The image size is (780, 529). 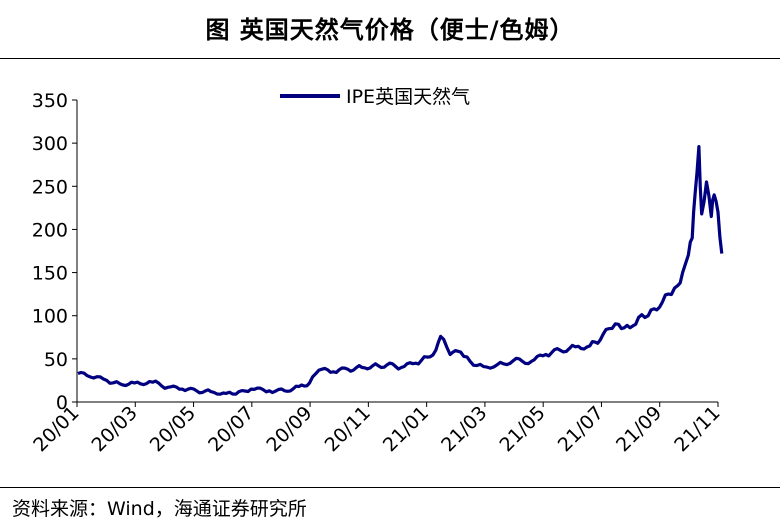 What do you see at coordinates (62, 403) in the screenshot?
I see `y-tick-label: 0` at bounding box center [62, 403].